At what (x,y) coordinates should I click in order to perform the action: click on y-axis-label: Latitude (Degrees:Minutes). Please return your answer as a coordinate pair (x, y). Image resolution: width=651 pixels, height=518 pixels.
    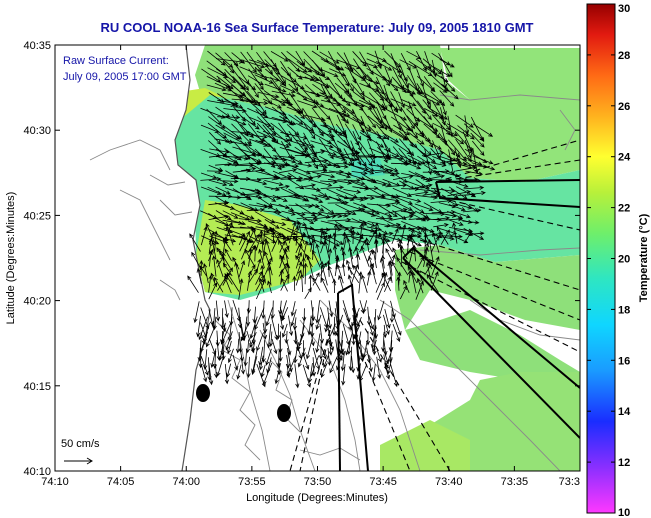
    Looking at the image, I should click on (11, 258).